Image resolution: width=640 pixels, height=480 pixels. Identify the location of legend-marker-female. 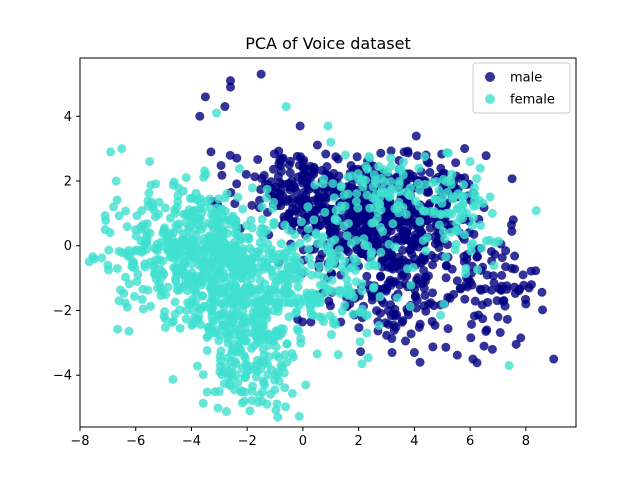
(490, 99).